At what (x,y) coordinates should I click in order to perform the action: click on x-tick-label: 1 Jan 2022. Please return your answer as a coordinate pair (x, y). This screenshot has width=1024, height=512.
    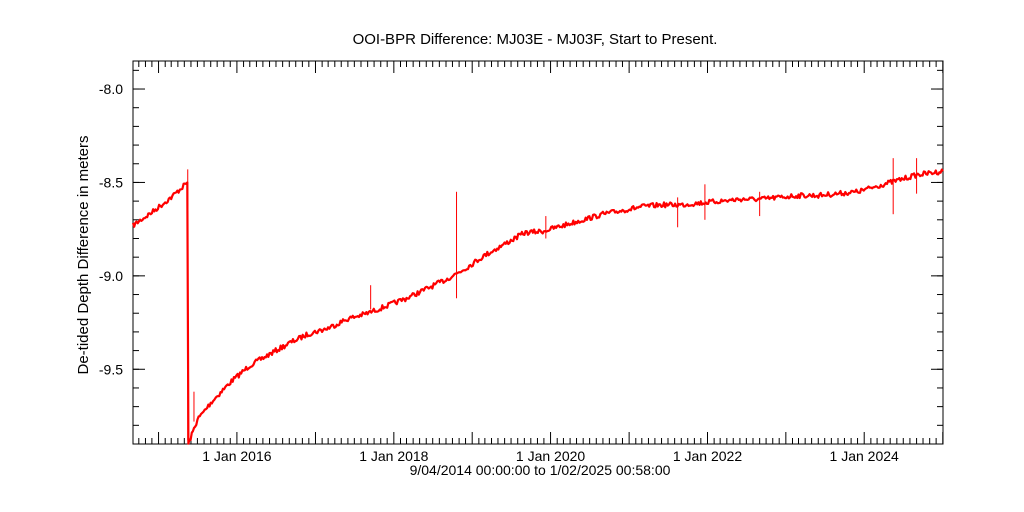
    Looking at the image, I should click on (707, 456).